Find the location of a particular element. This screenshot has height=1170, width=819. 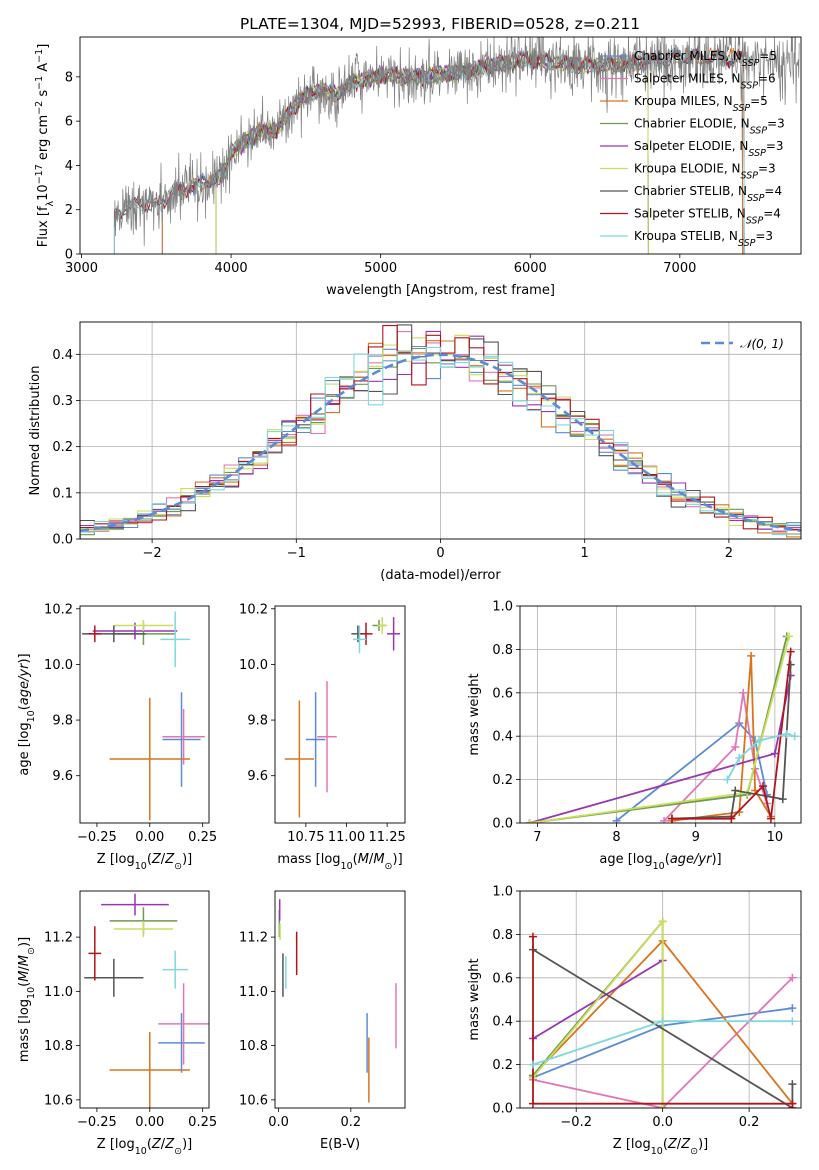

y-tick-label: 0.4 is located at coordinates (502, 1022).